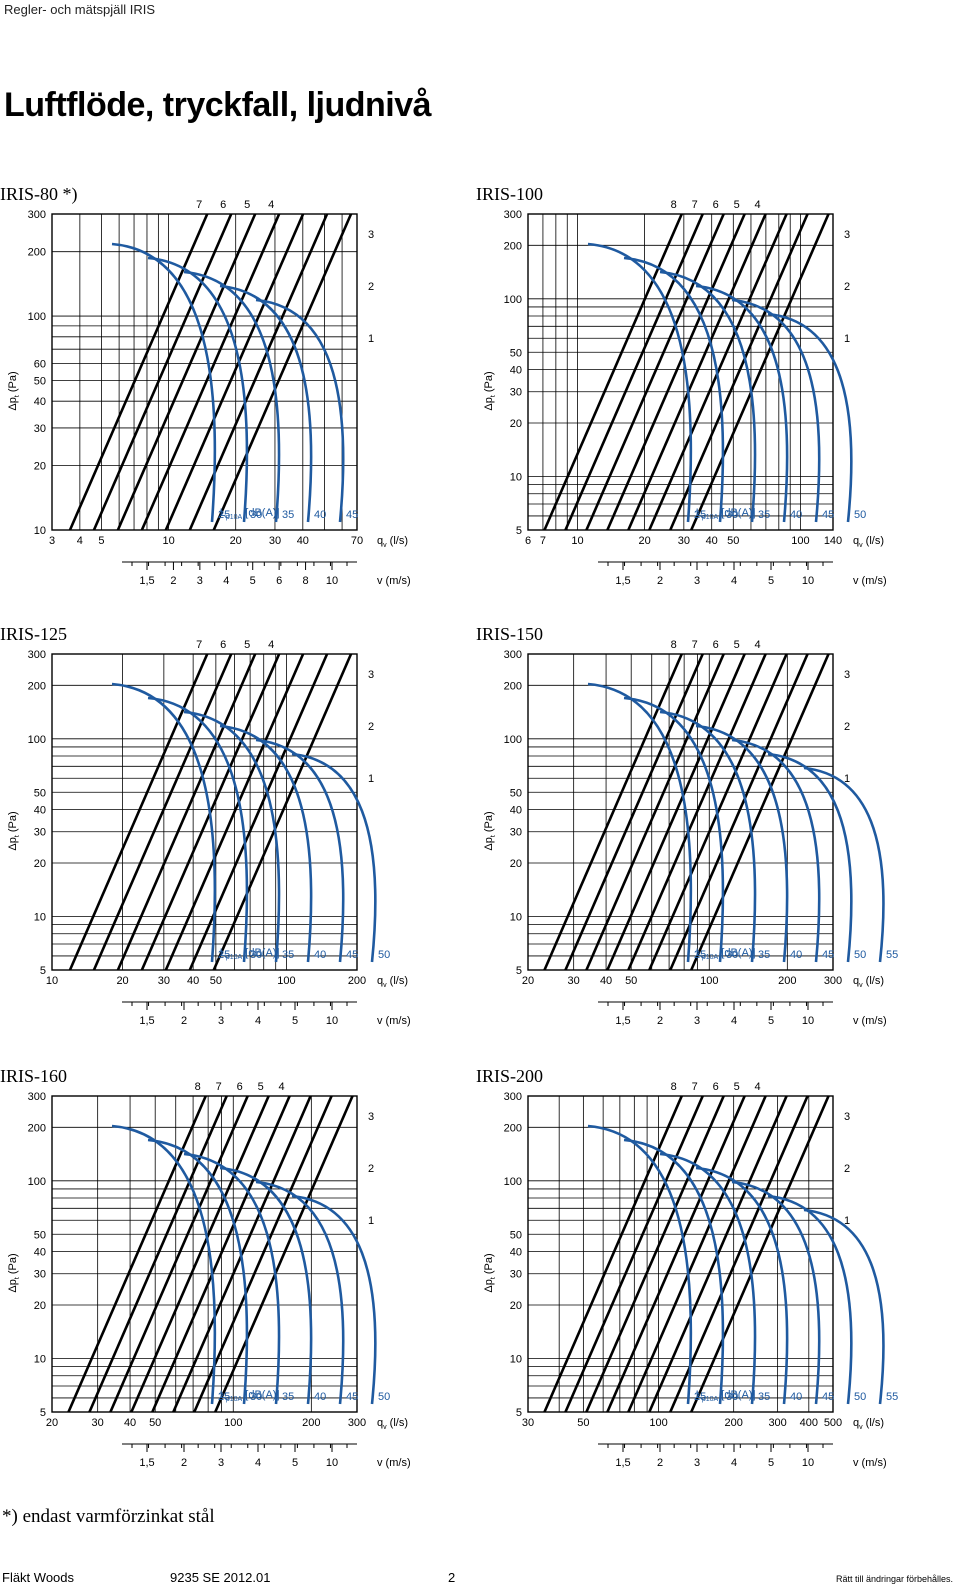  I want to click on sound-level-label: 50, so click(384, 1397).